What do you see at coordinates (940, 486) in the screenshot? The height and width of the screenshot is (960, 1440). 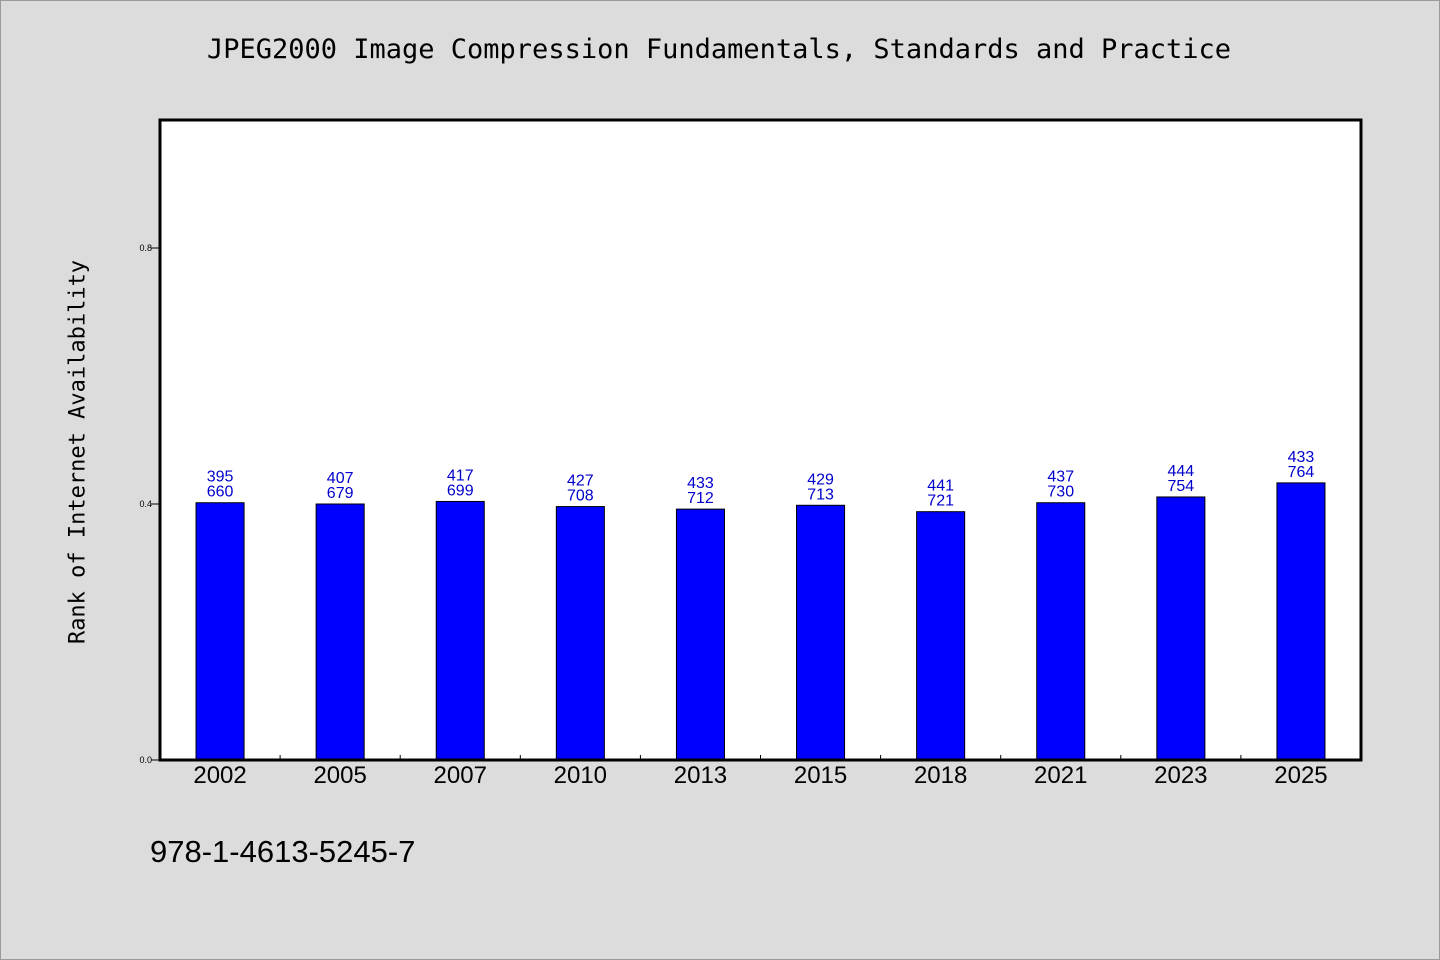 I see `bar-label-top: 441` at bounding box center [940, 486].